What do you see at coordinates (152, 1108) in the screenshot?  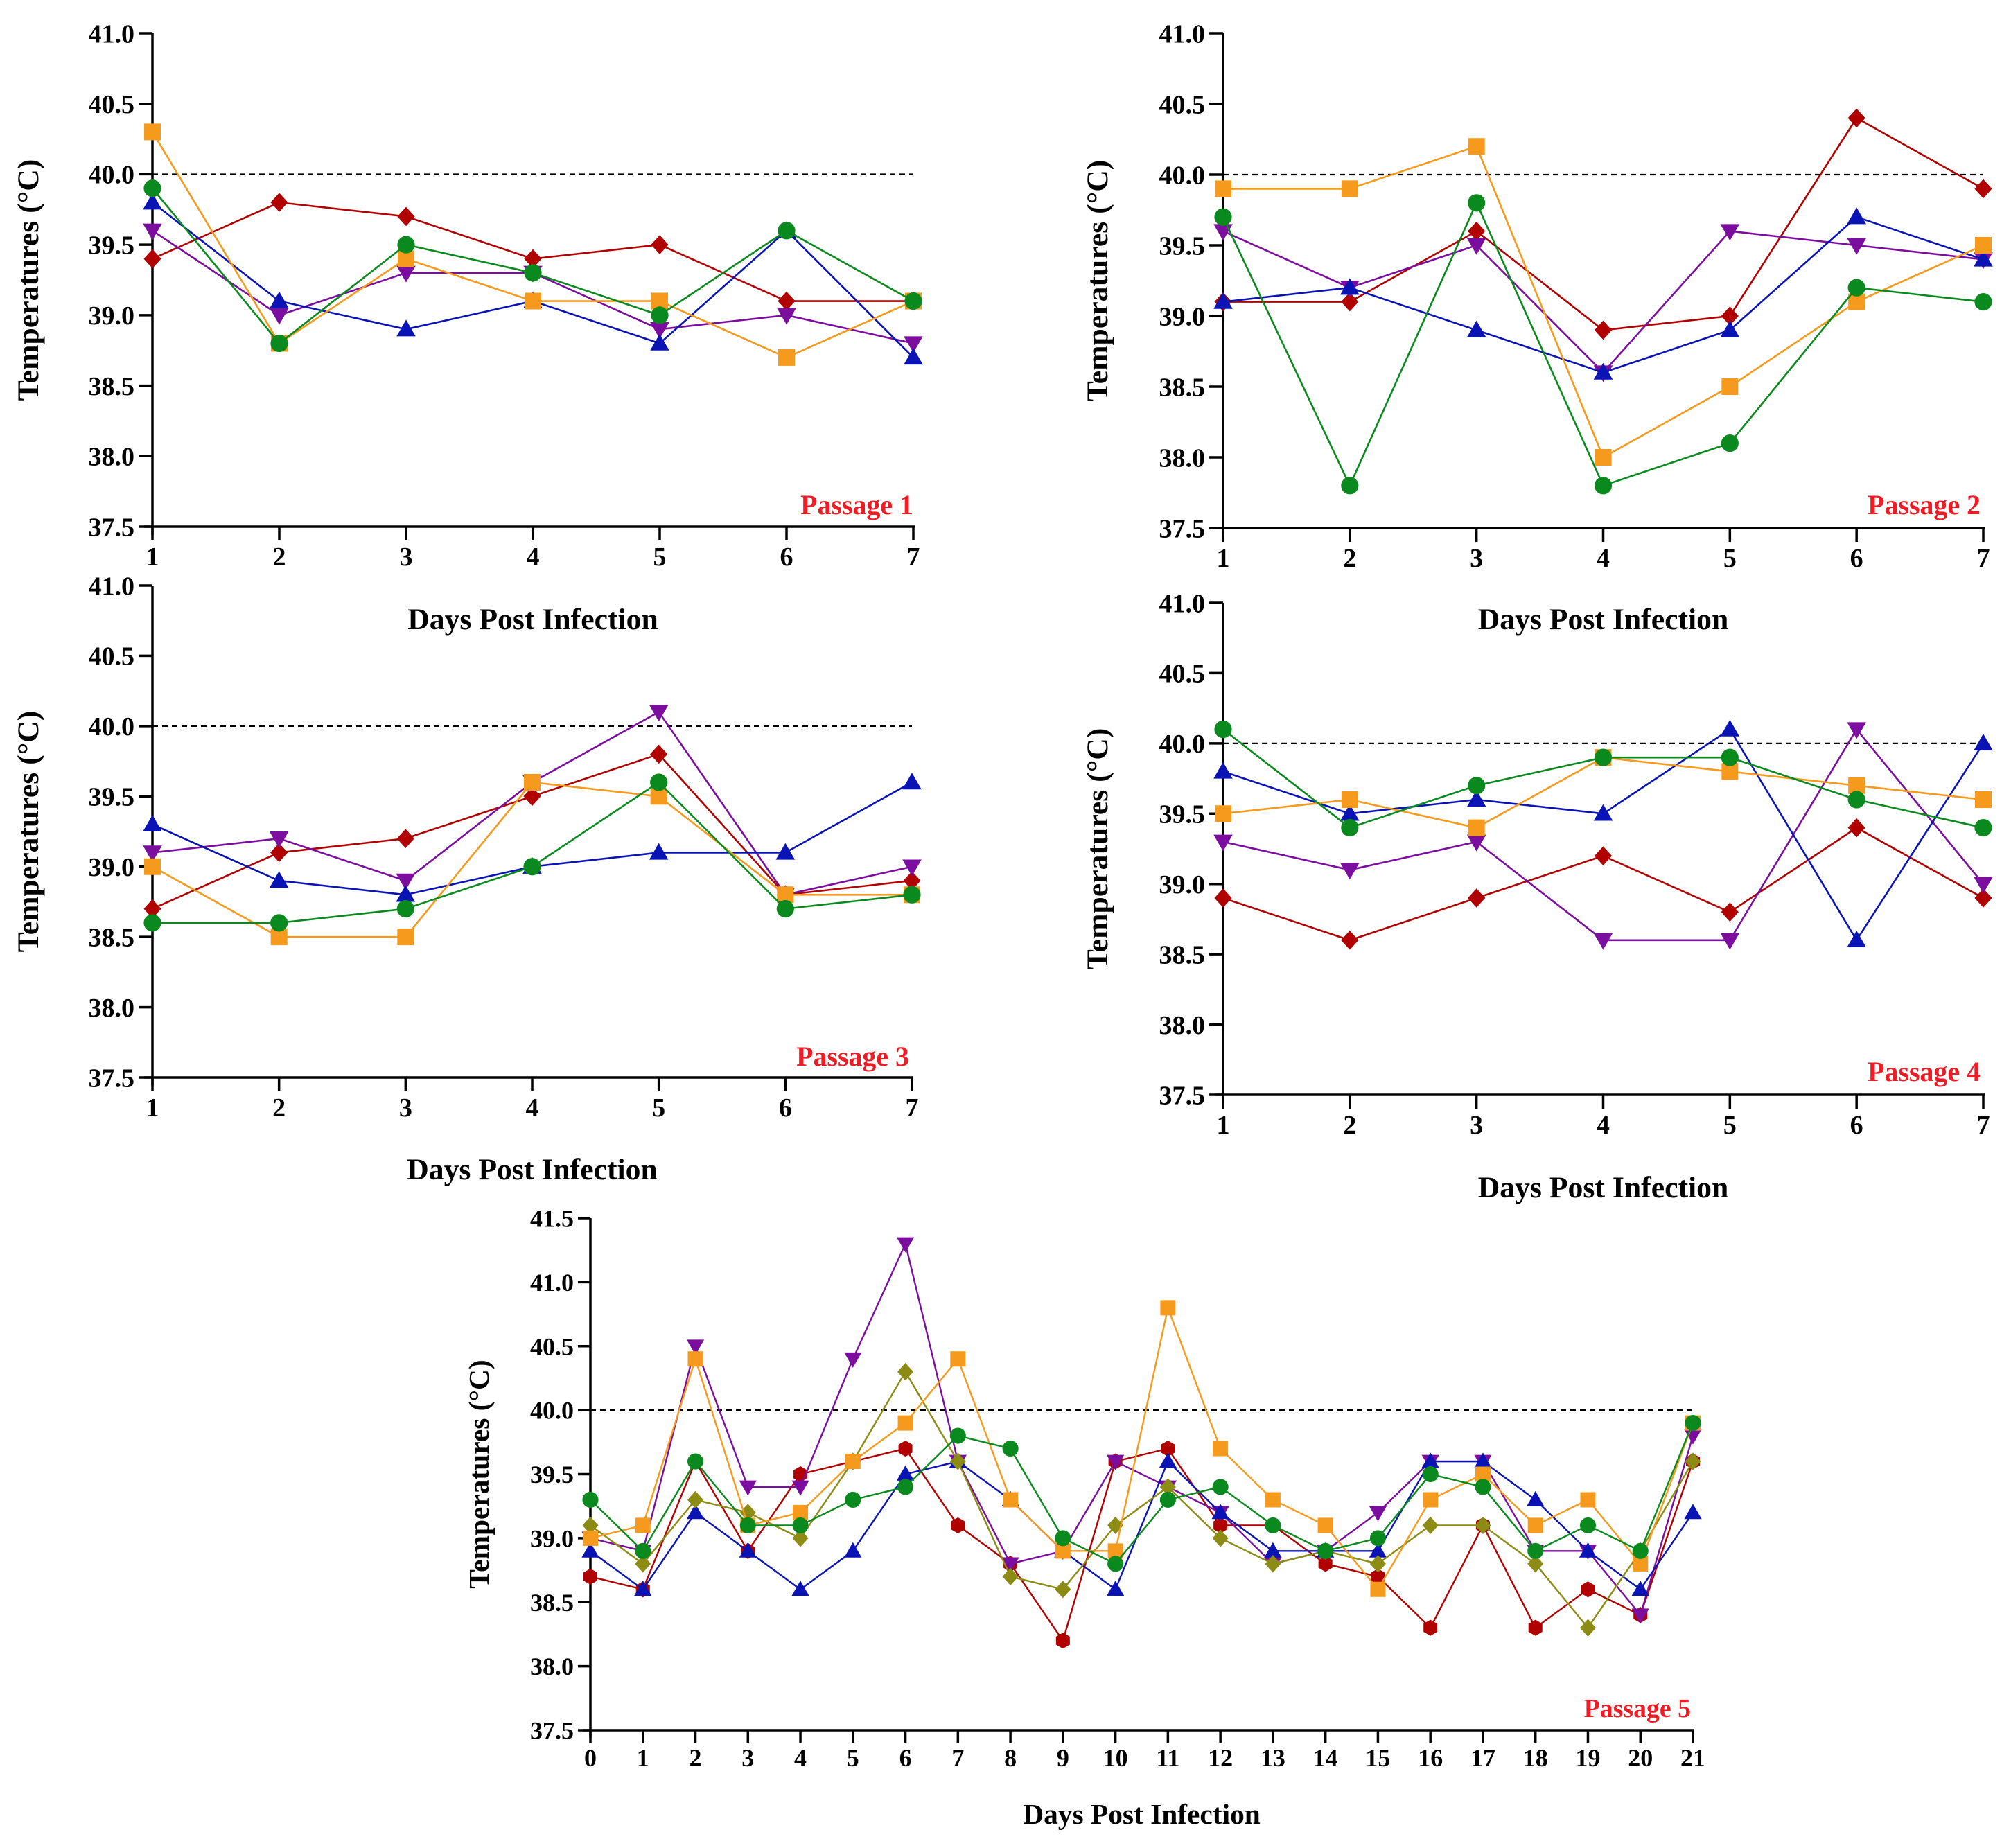 I see `x-tick-label: 1` at bounding box center [152, 1108].